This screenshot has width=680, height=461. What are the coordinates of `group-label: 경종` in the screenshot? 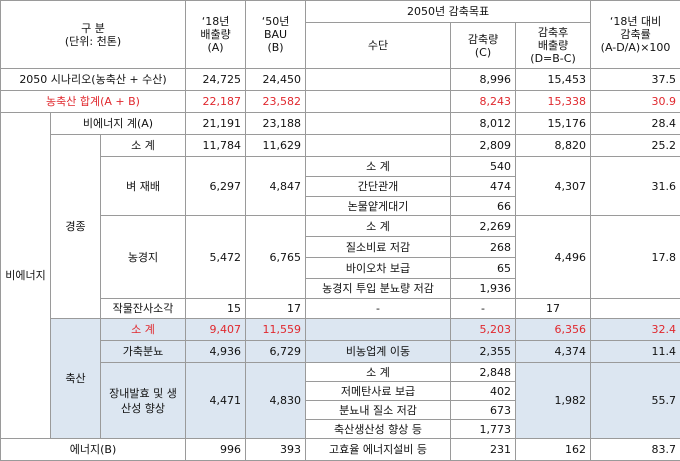 It's located at (75, 226).